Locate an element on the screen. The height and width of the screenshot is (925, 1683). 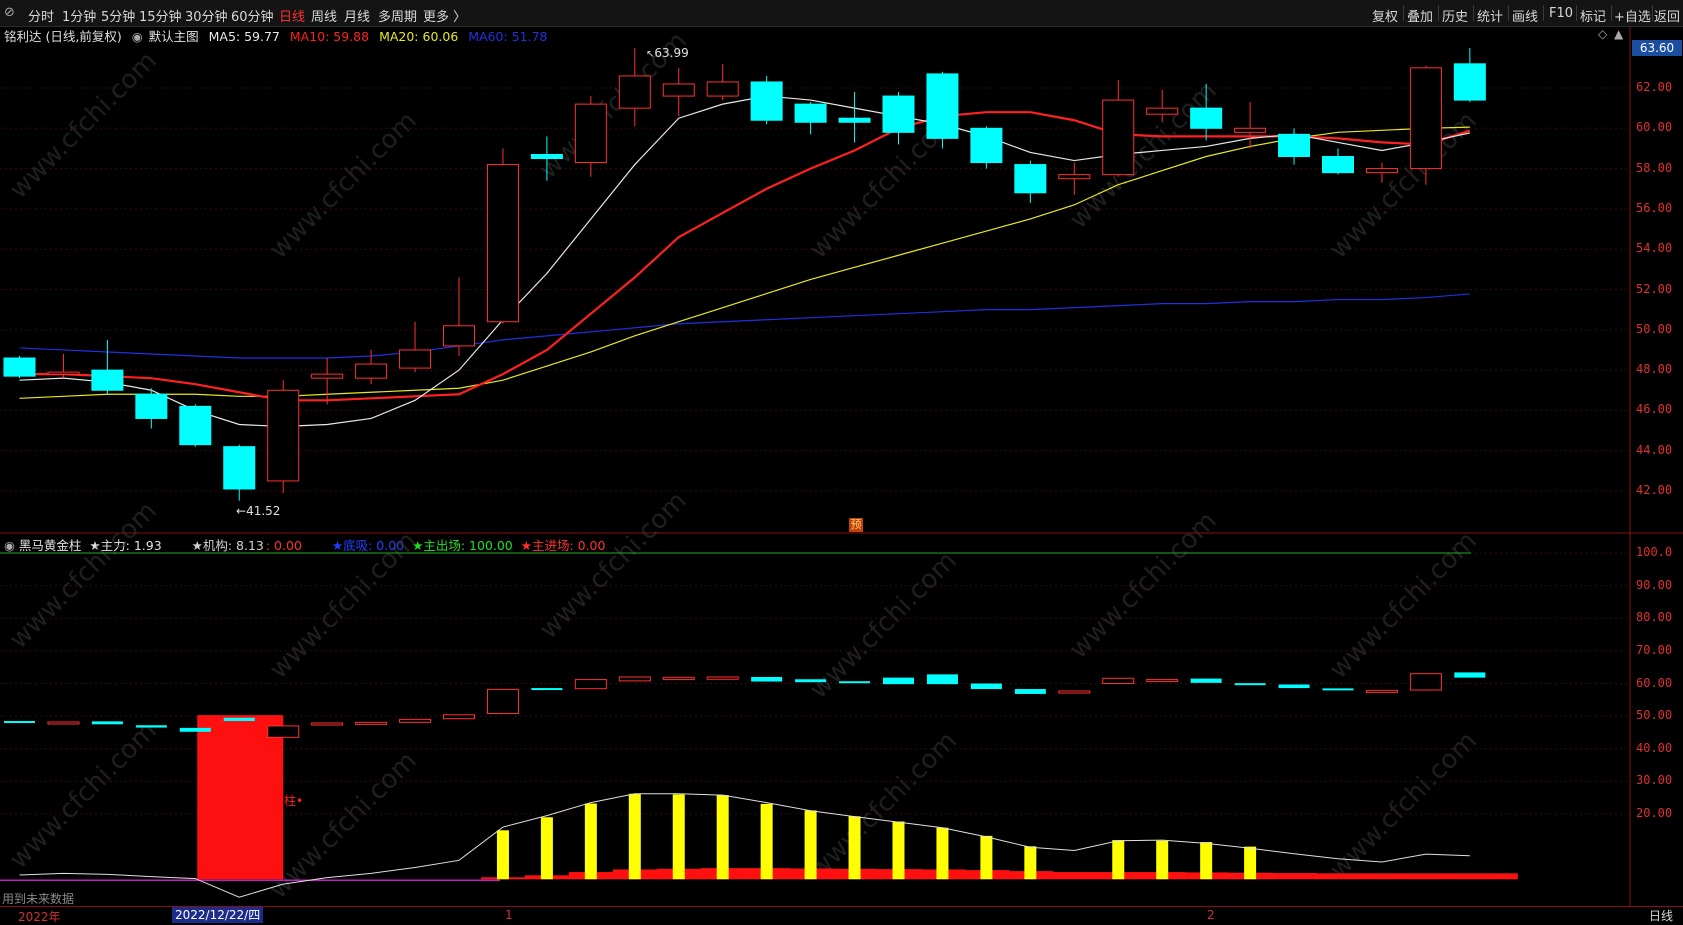
tab-60min: 60分钟 is located at coordinates (252, 17).